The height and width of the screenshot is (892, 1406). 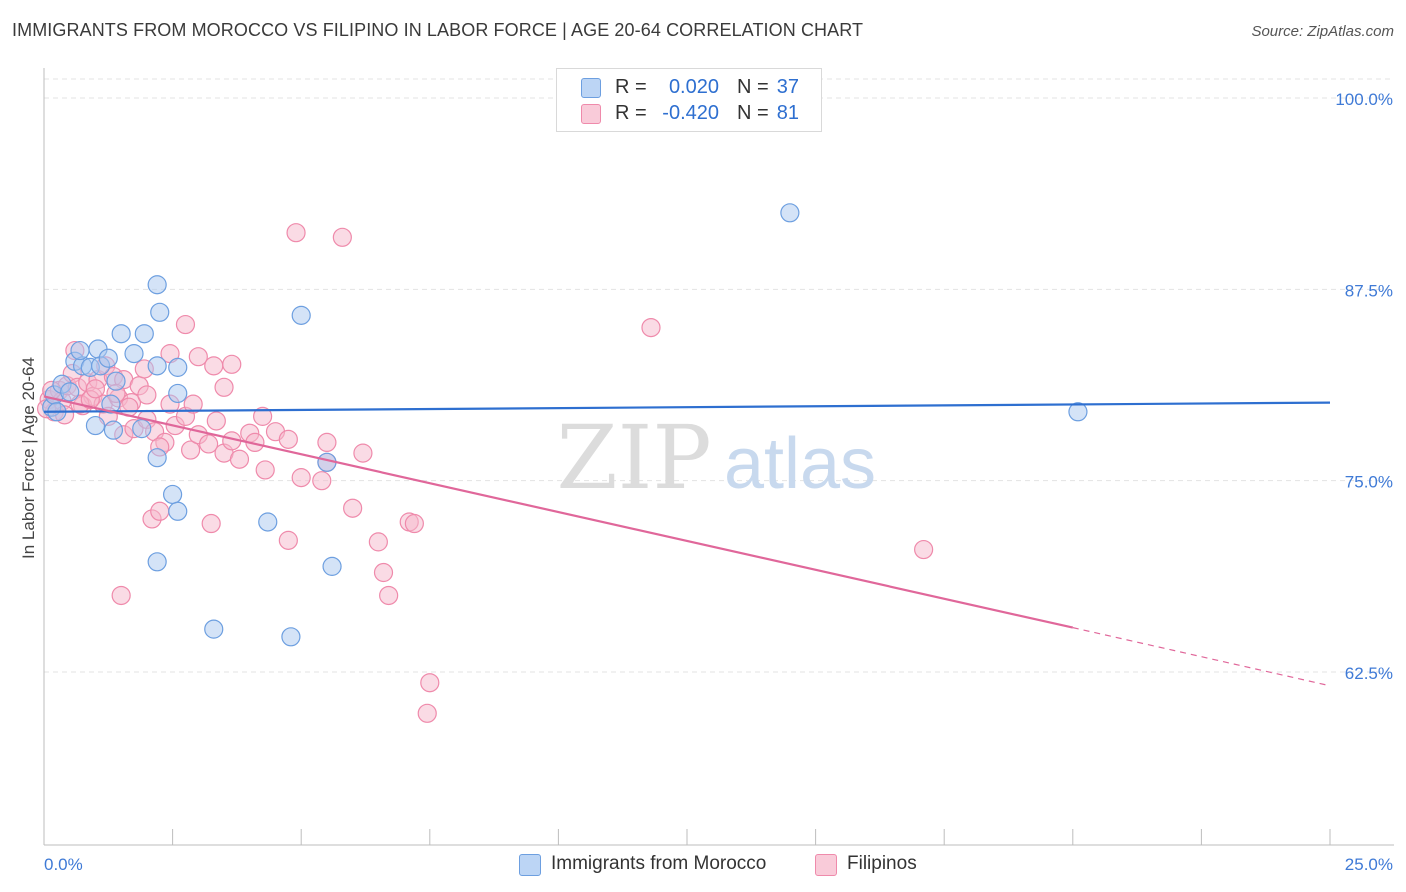 What do you see at coordinates (826, 865) in the screenshot?
I see `bottom-legend-swatch-filipino` at bounding box center [826, 865].